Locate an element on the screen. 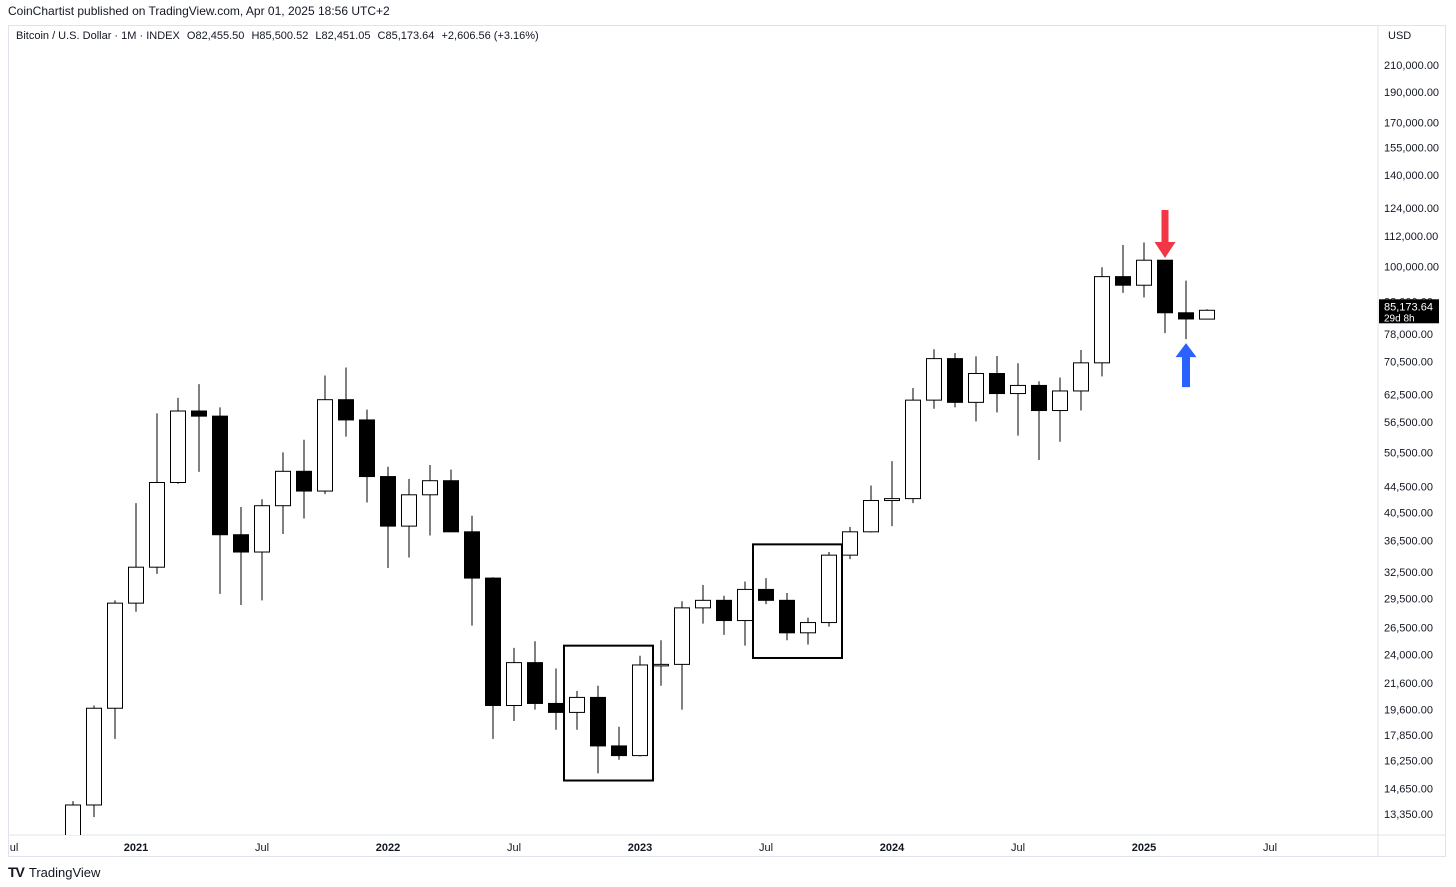 This screenshot has height=887, width=1456. high-value: H85,500.52 is located at coordinates (280, 36).